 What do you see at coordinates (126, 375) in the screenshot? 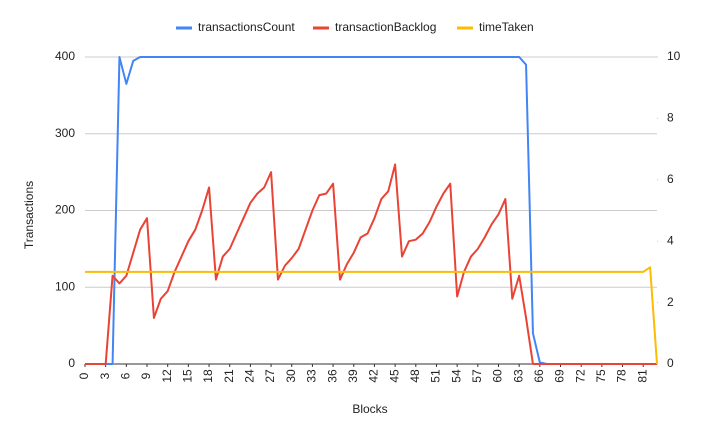
I see `x-tick-label: 6` at bounding box center [126, 375].